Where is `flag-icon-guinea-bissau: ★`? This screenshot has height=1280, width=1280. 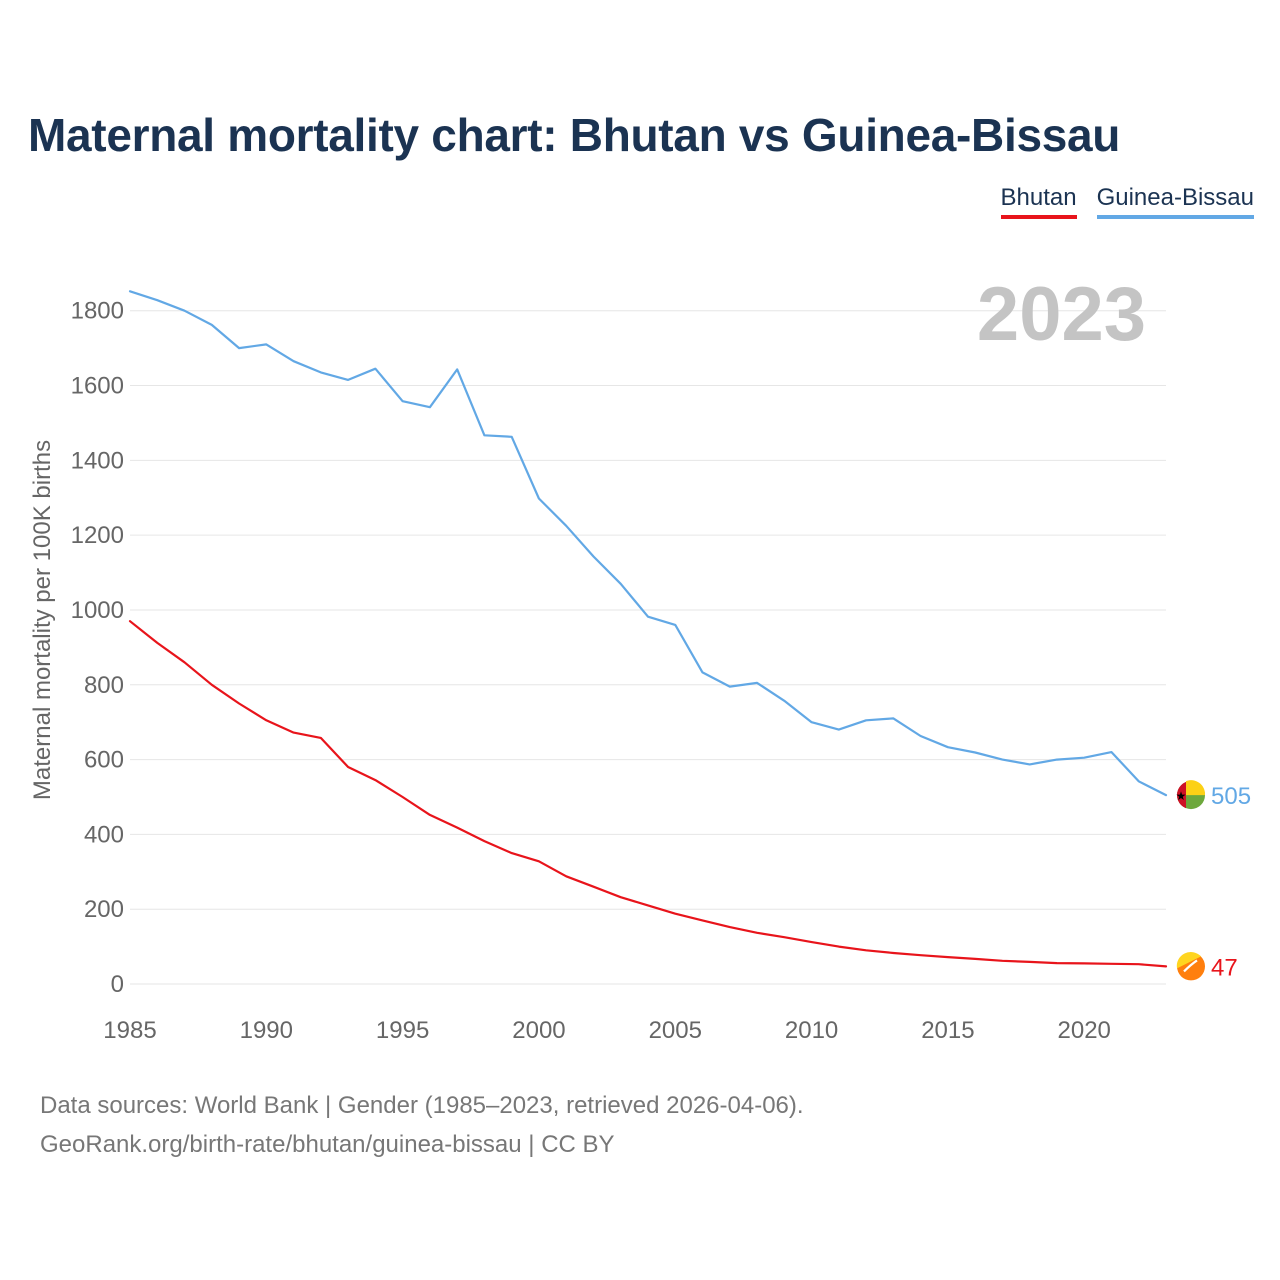 flag-icon-guinea-bissau: ★ is located at coordinates (1191, 795).